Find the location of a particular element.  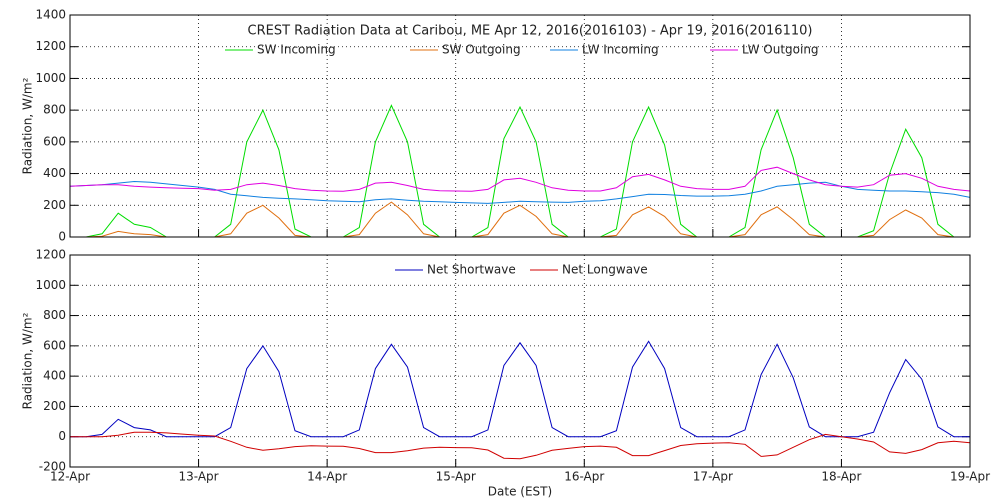

legend-label: SW Outgoing is located at coordinates (481, 50).